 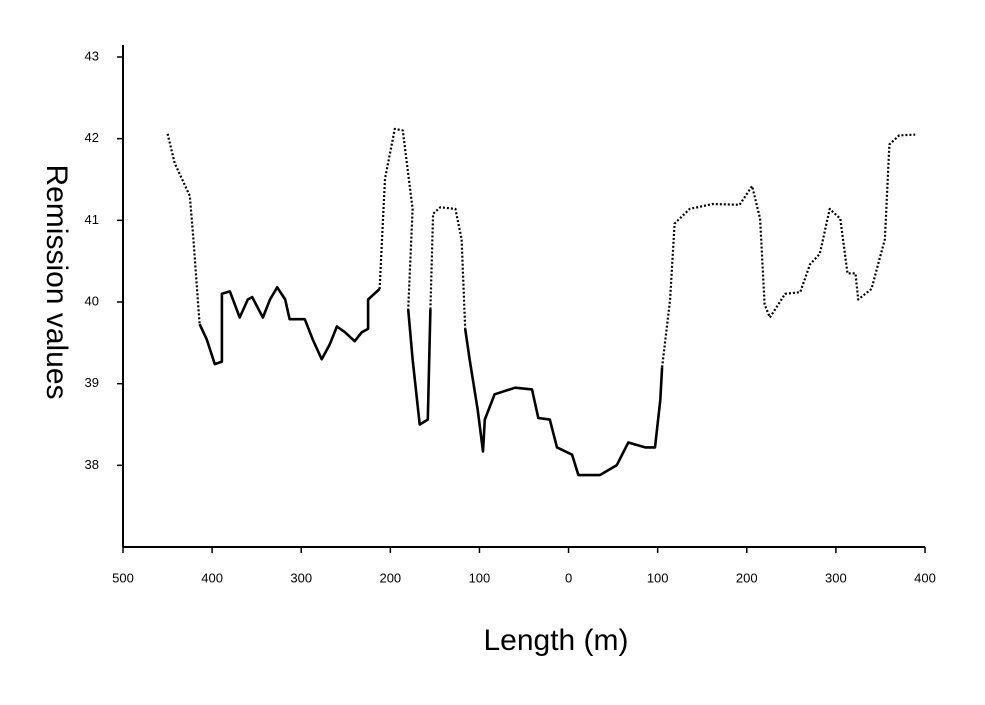 What do you see at coordinates (92, 300) in the screenshot?
I see `y-tick-label: 40` at bounding box center [92, 300].